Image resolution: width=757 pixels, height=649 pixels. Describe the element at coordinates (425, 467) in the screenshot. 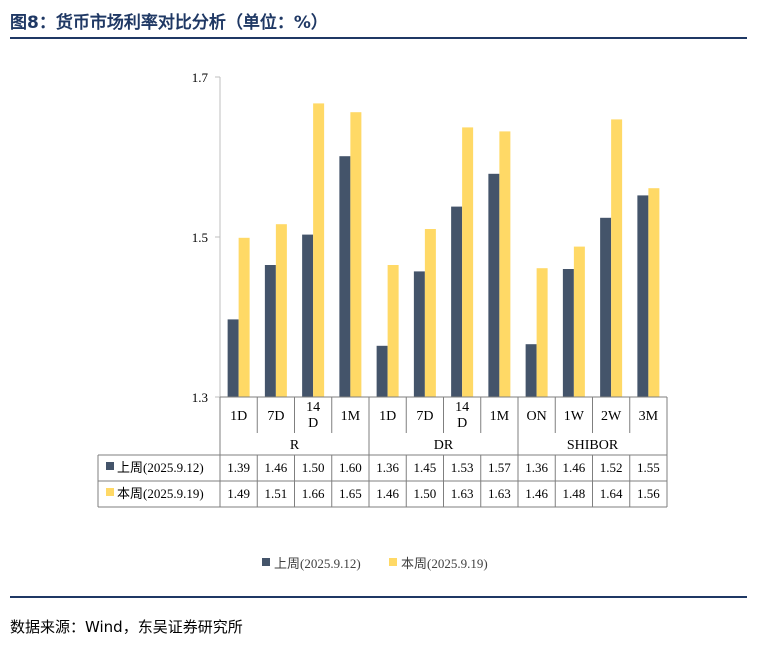

I see `data-label: 1.45` at that location.